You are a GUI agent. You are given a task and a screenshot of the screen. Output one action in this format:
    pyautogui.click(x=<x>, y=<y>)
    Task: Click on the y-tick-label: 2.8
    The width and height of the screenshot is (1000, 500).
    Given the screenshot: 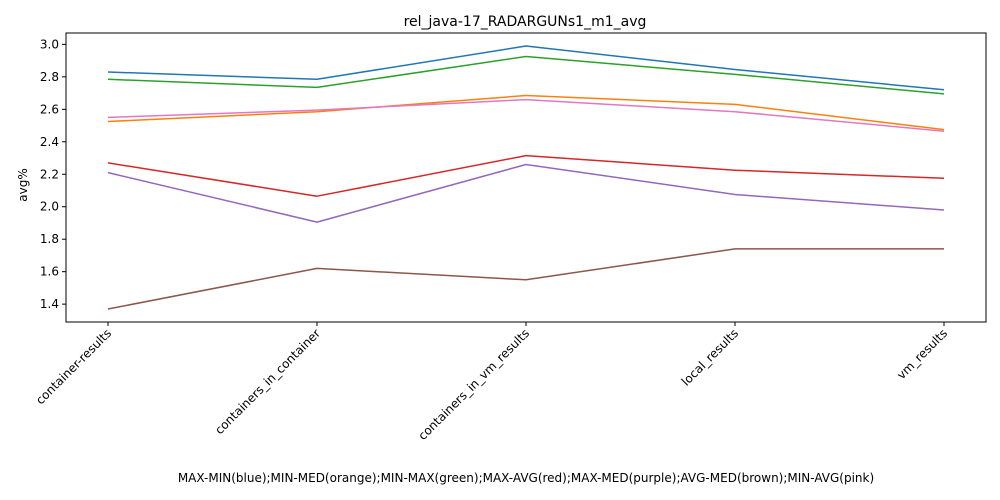 What is the action you would take?
    pyautogui.click(x=49, y=77)
    